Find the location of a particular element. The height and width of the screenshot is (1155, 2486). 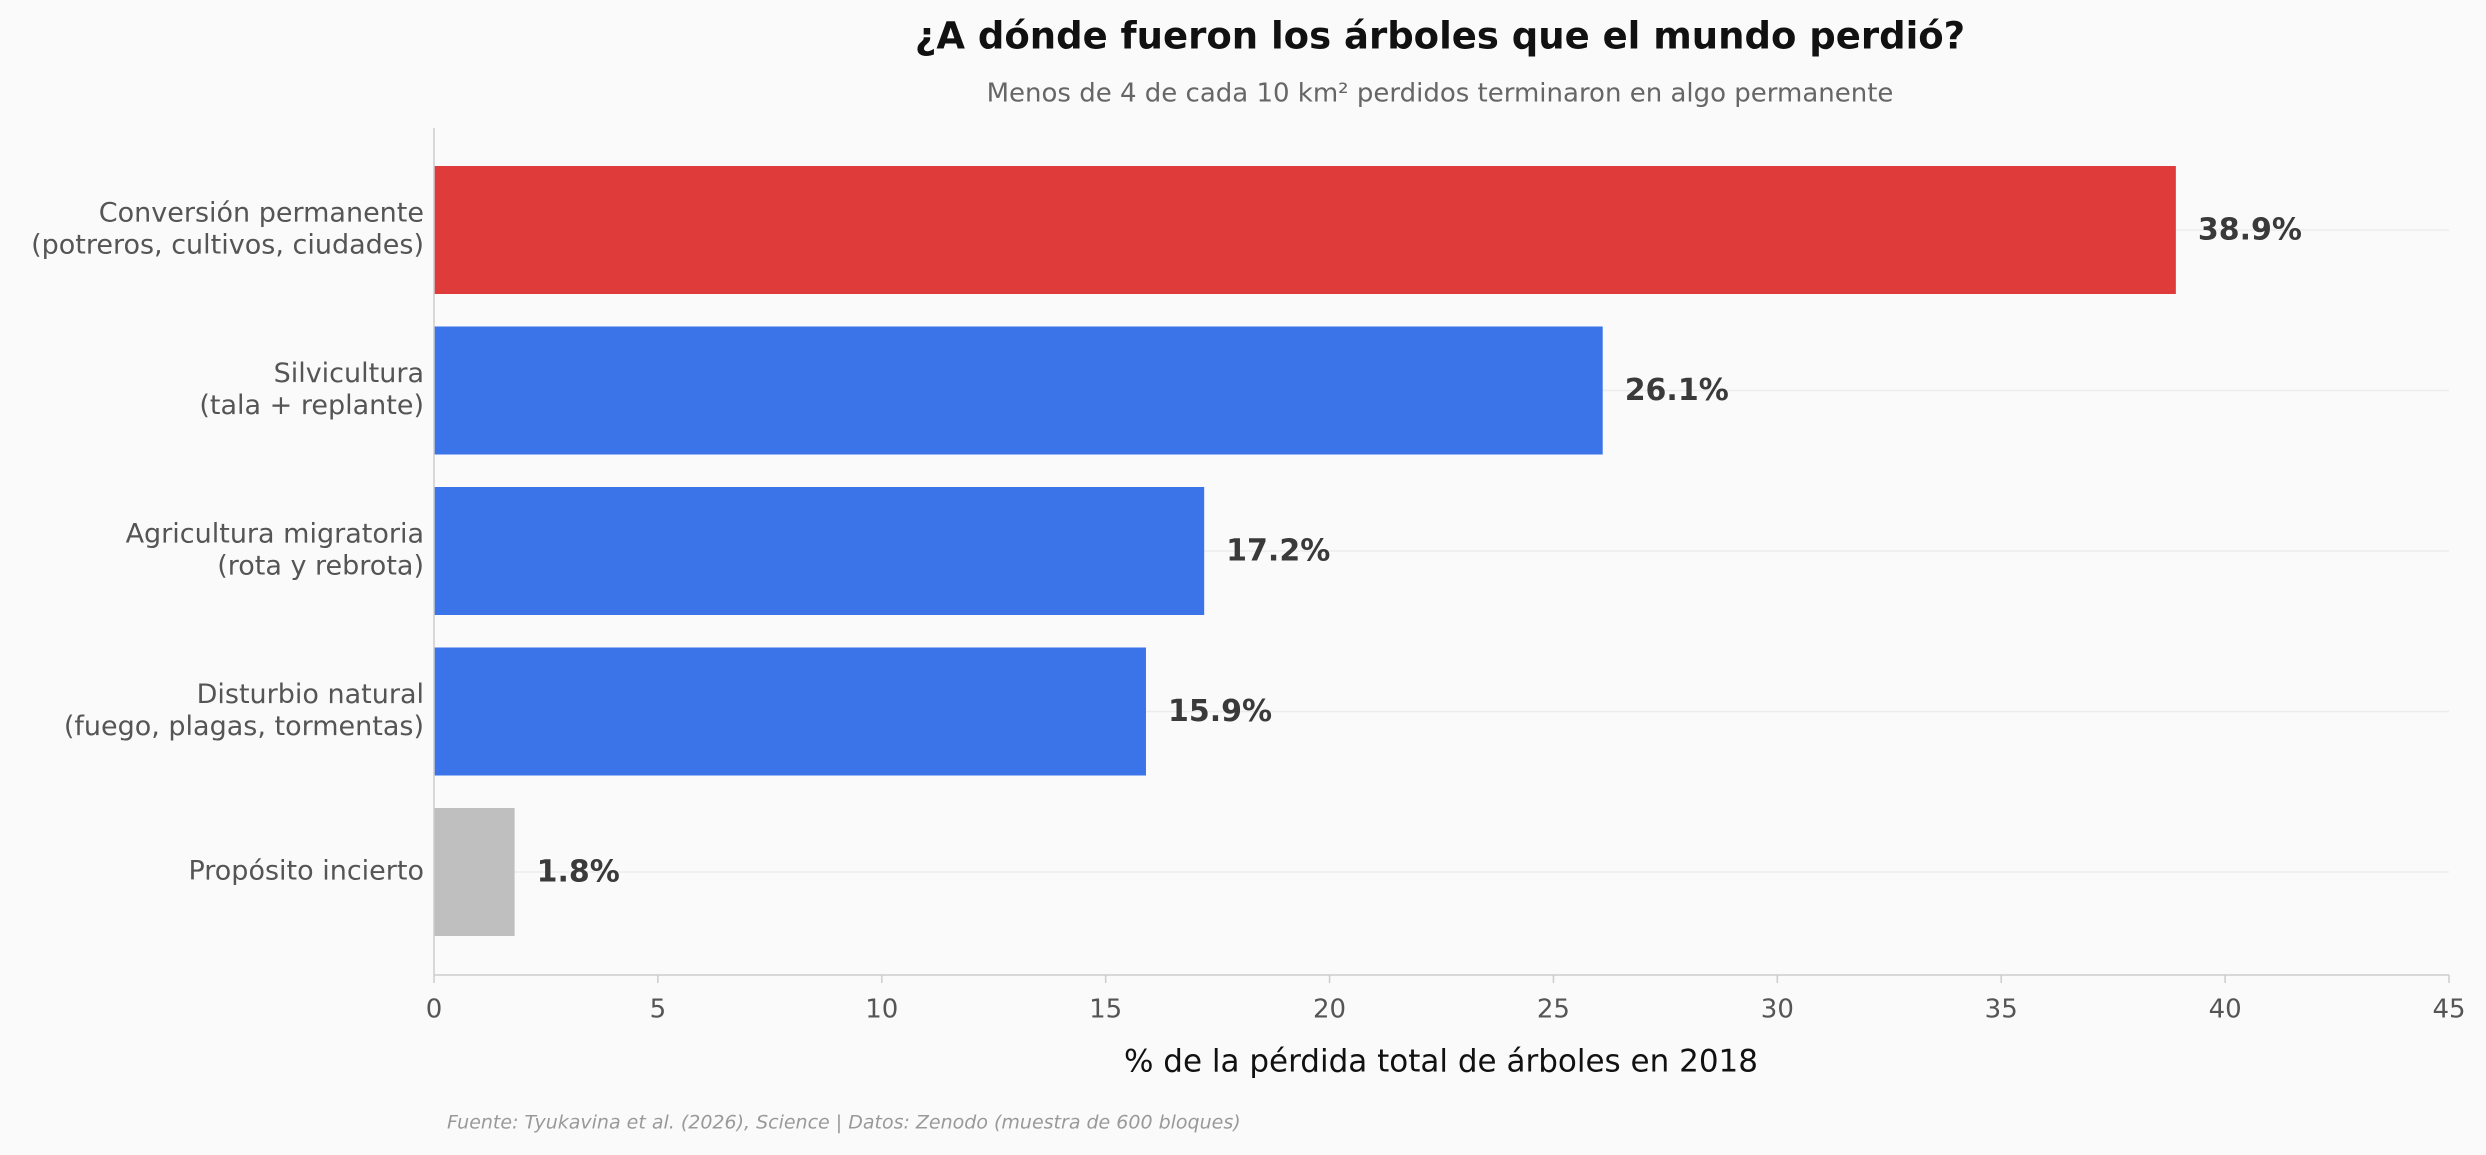

category-label: Conversión permanente is located at coordinates (261, 213).